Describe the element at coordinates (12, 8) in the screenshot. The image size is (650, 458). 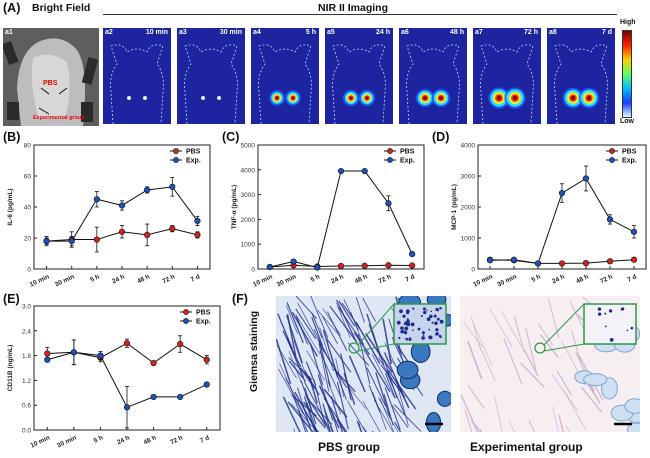
I see `panel-a-letter: (A)` at that location.